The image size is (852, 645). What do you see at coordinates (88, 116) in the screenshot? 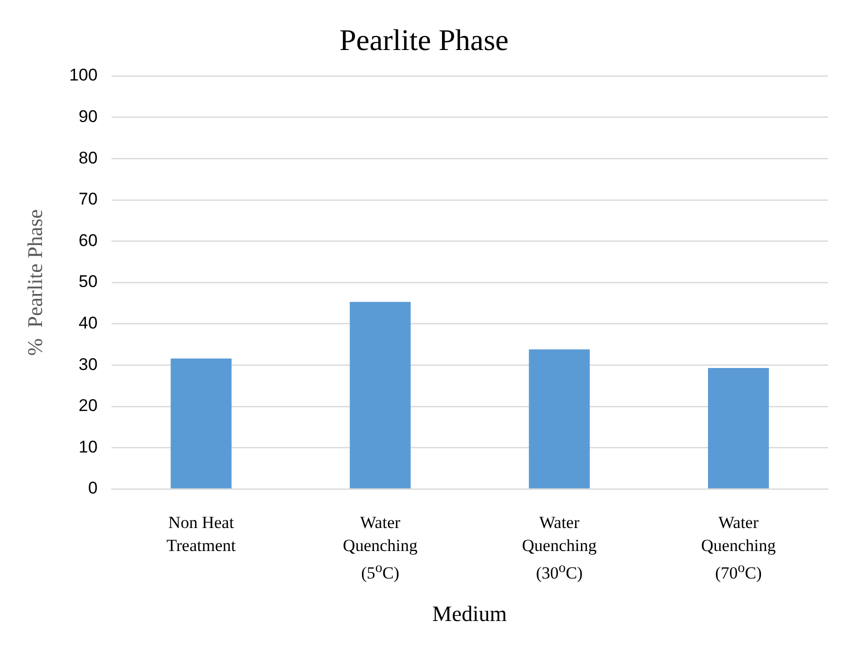
I see `y-tick-label: 90` at bounding box center [88, 116].